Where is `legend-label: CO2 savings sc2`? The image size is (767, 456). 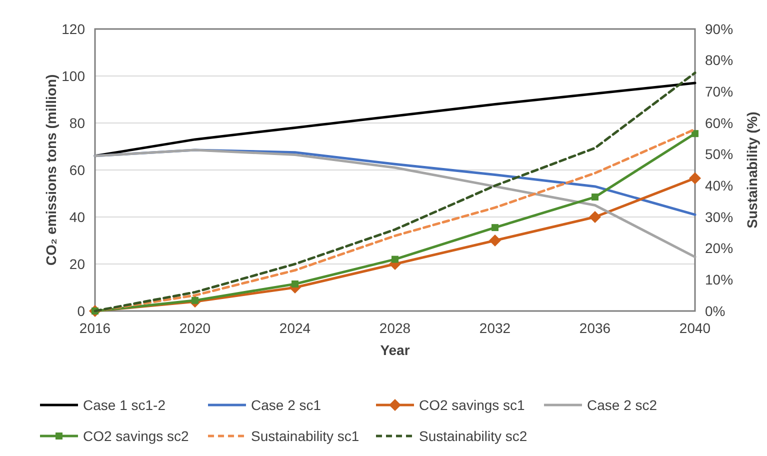 legend-label: CO2 savings sc2 is located at coordinates (136, 436).